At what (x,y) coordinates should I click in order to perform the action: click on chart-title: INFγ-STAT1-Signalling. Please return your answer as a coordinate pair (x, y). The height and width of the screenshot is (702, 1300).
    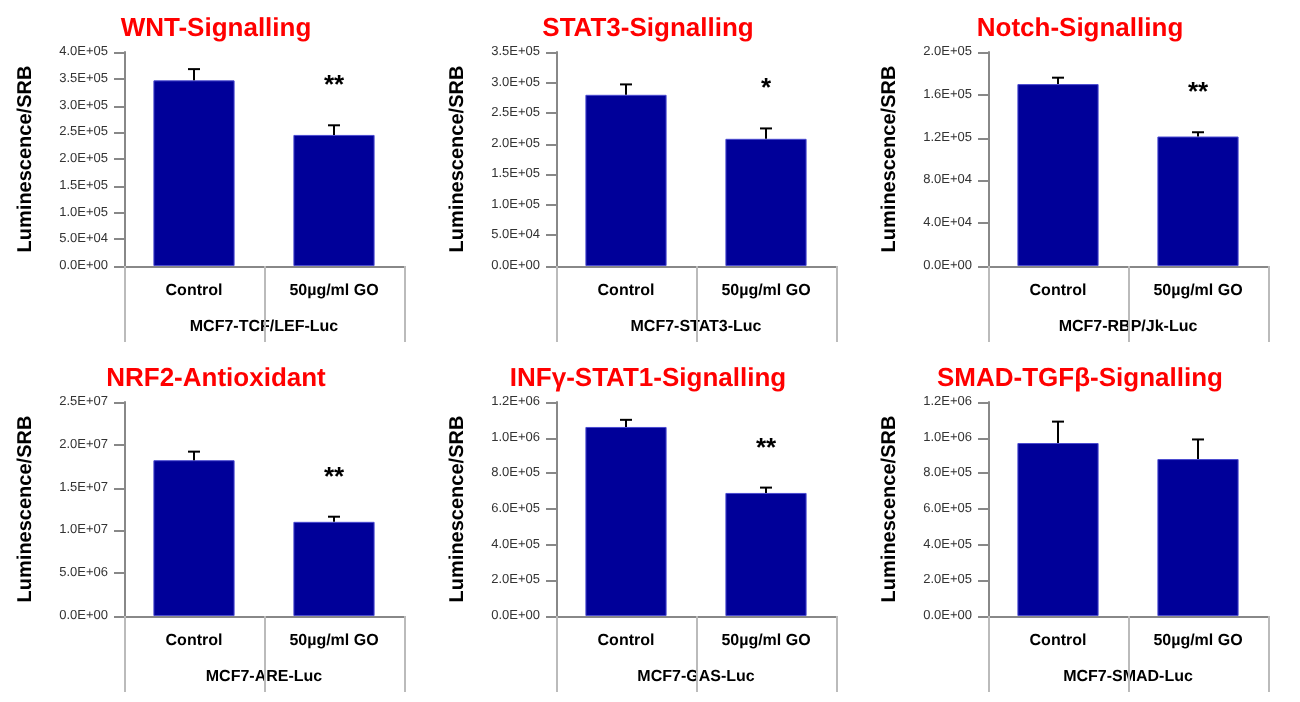
    Looking at the image, I should click on (648, 377).